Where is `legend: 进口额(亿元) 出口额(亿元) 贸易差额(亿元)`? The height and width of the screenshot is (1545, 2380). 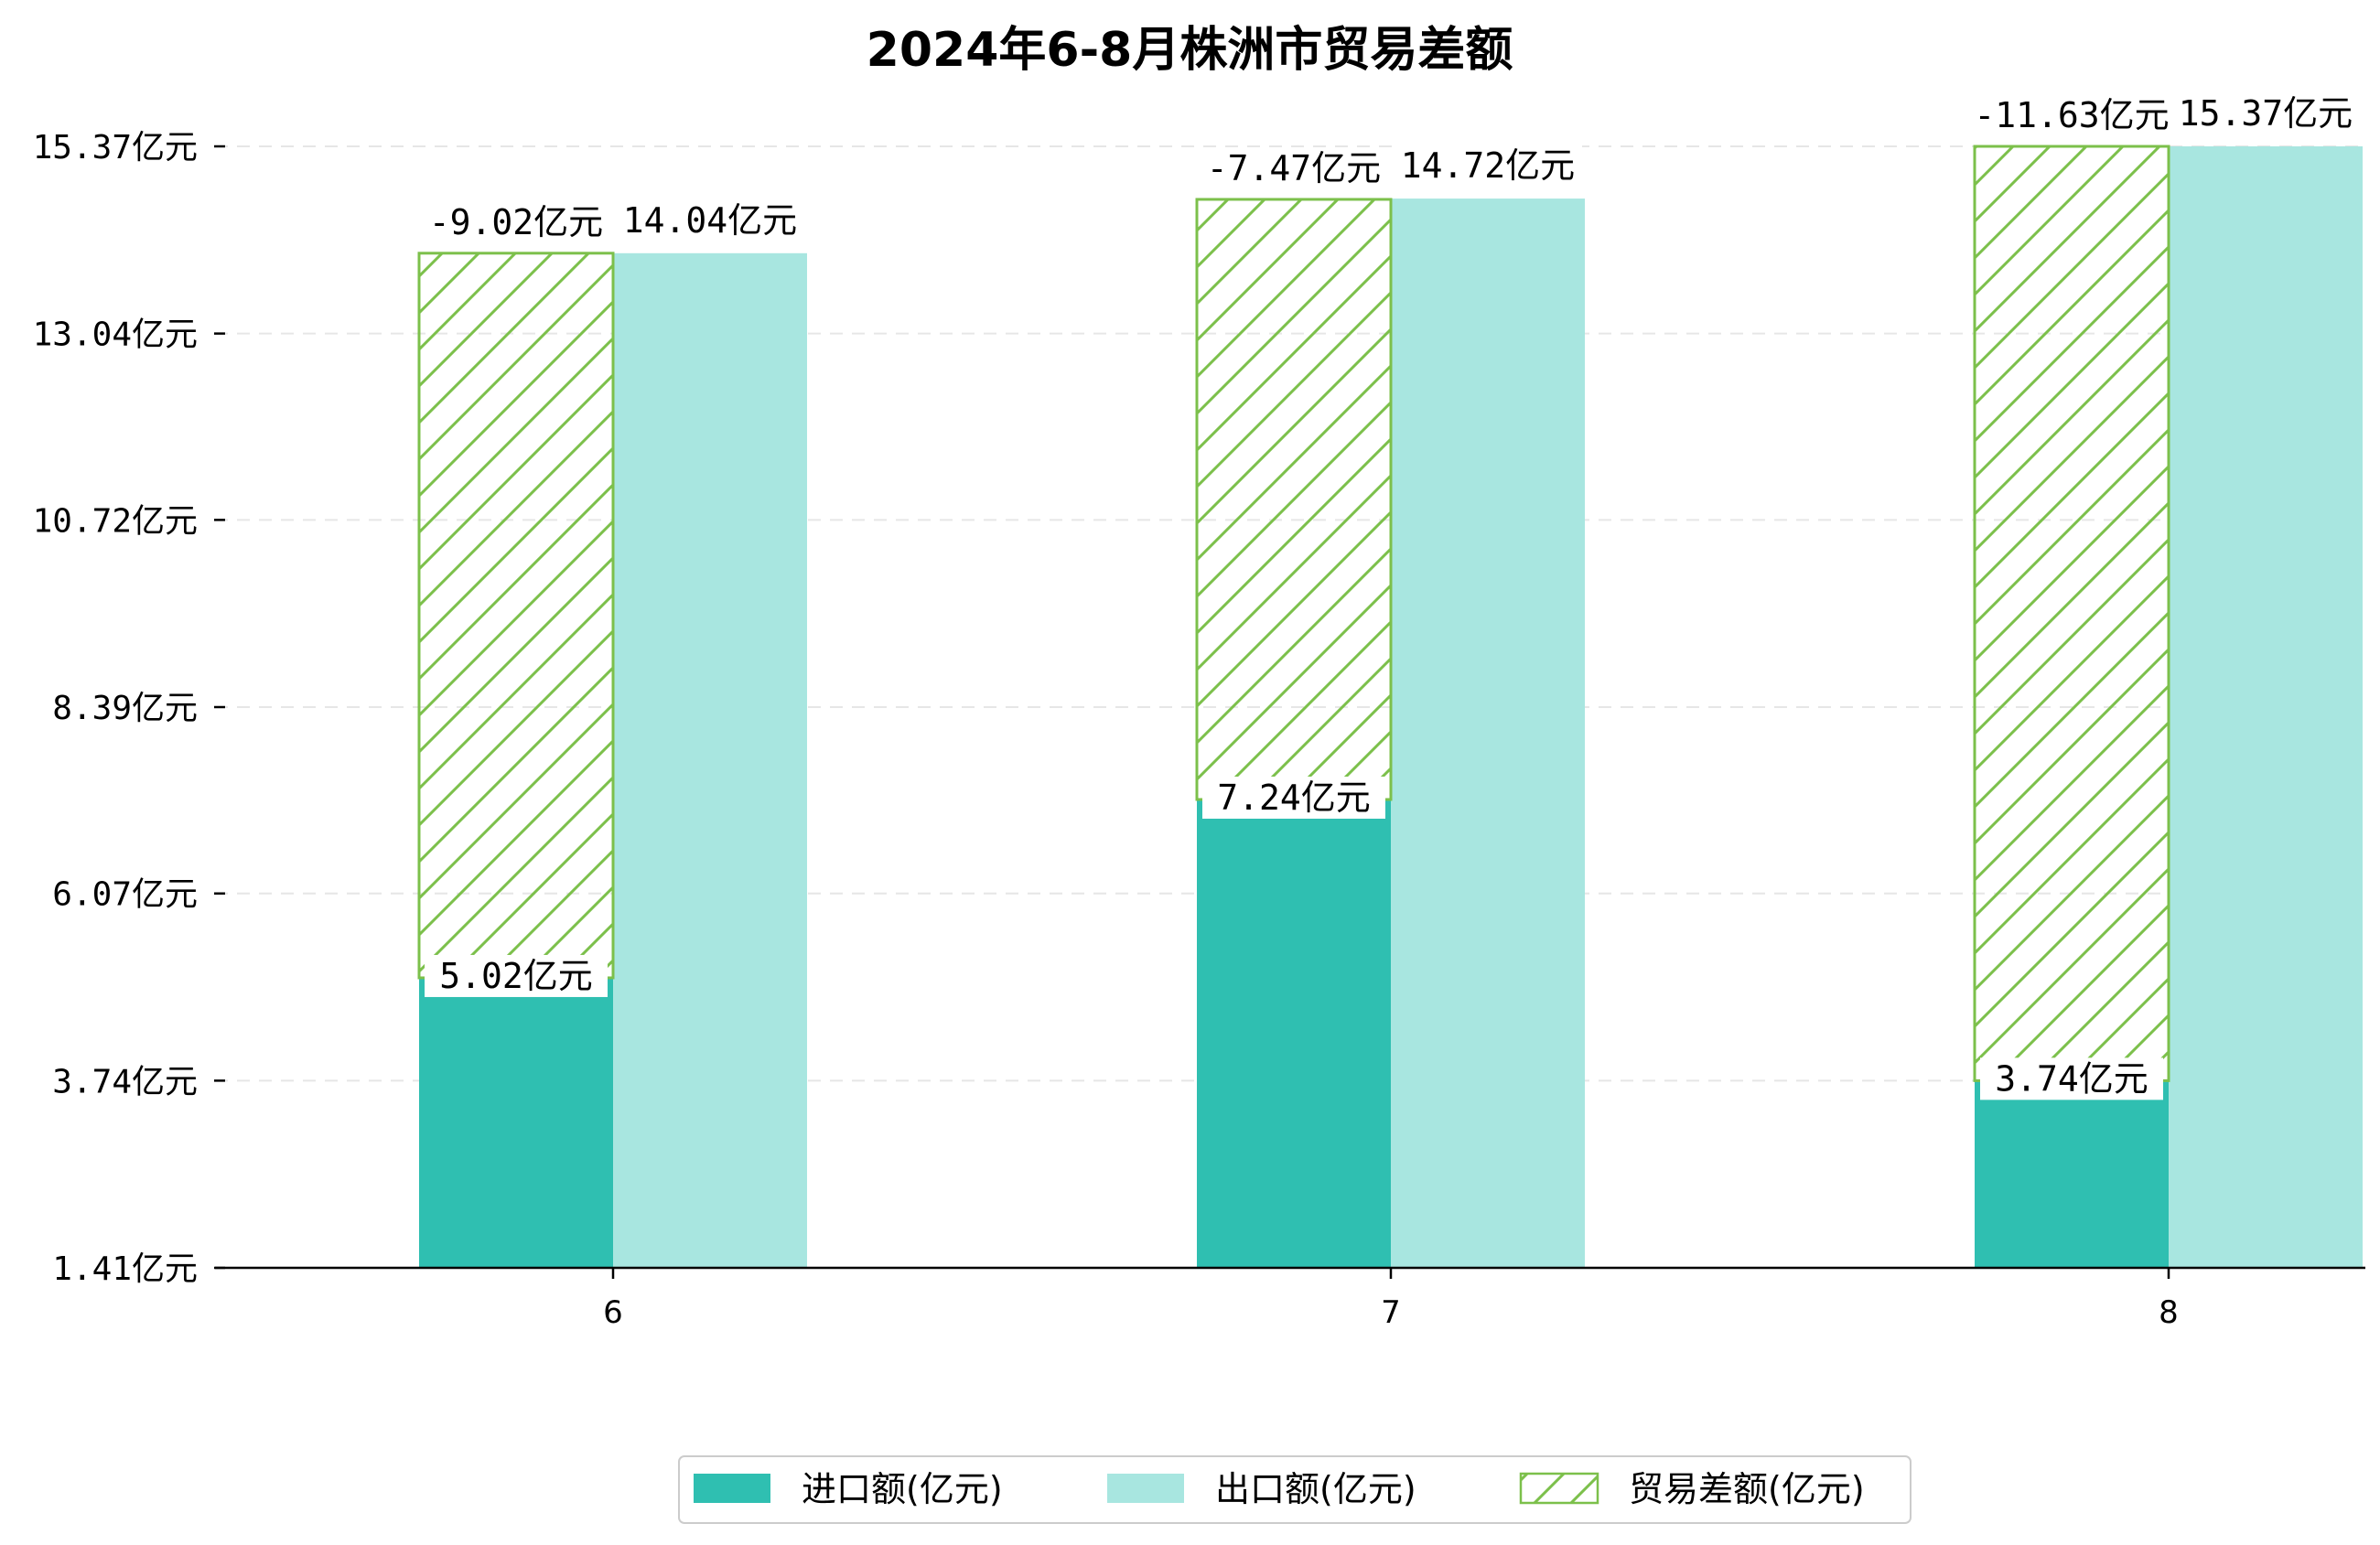 legend: 进口额(亿元) 出口额(亿元) 贸易差额(亿元) is located at coordinates (1295, 1489).